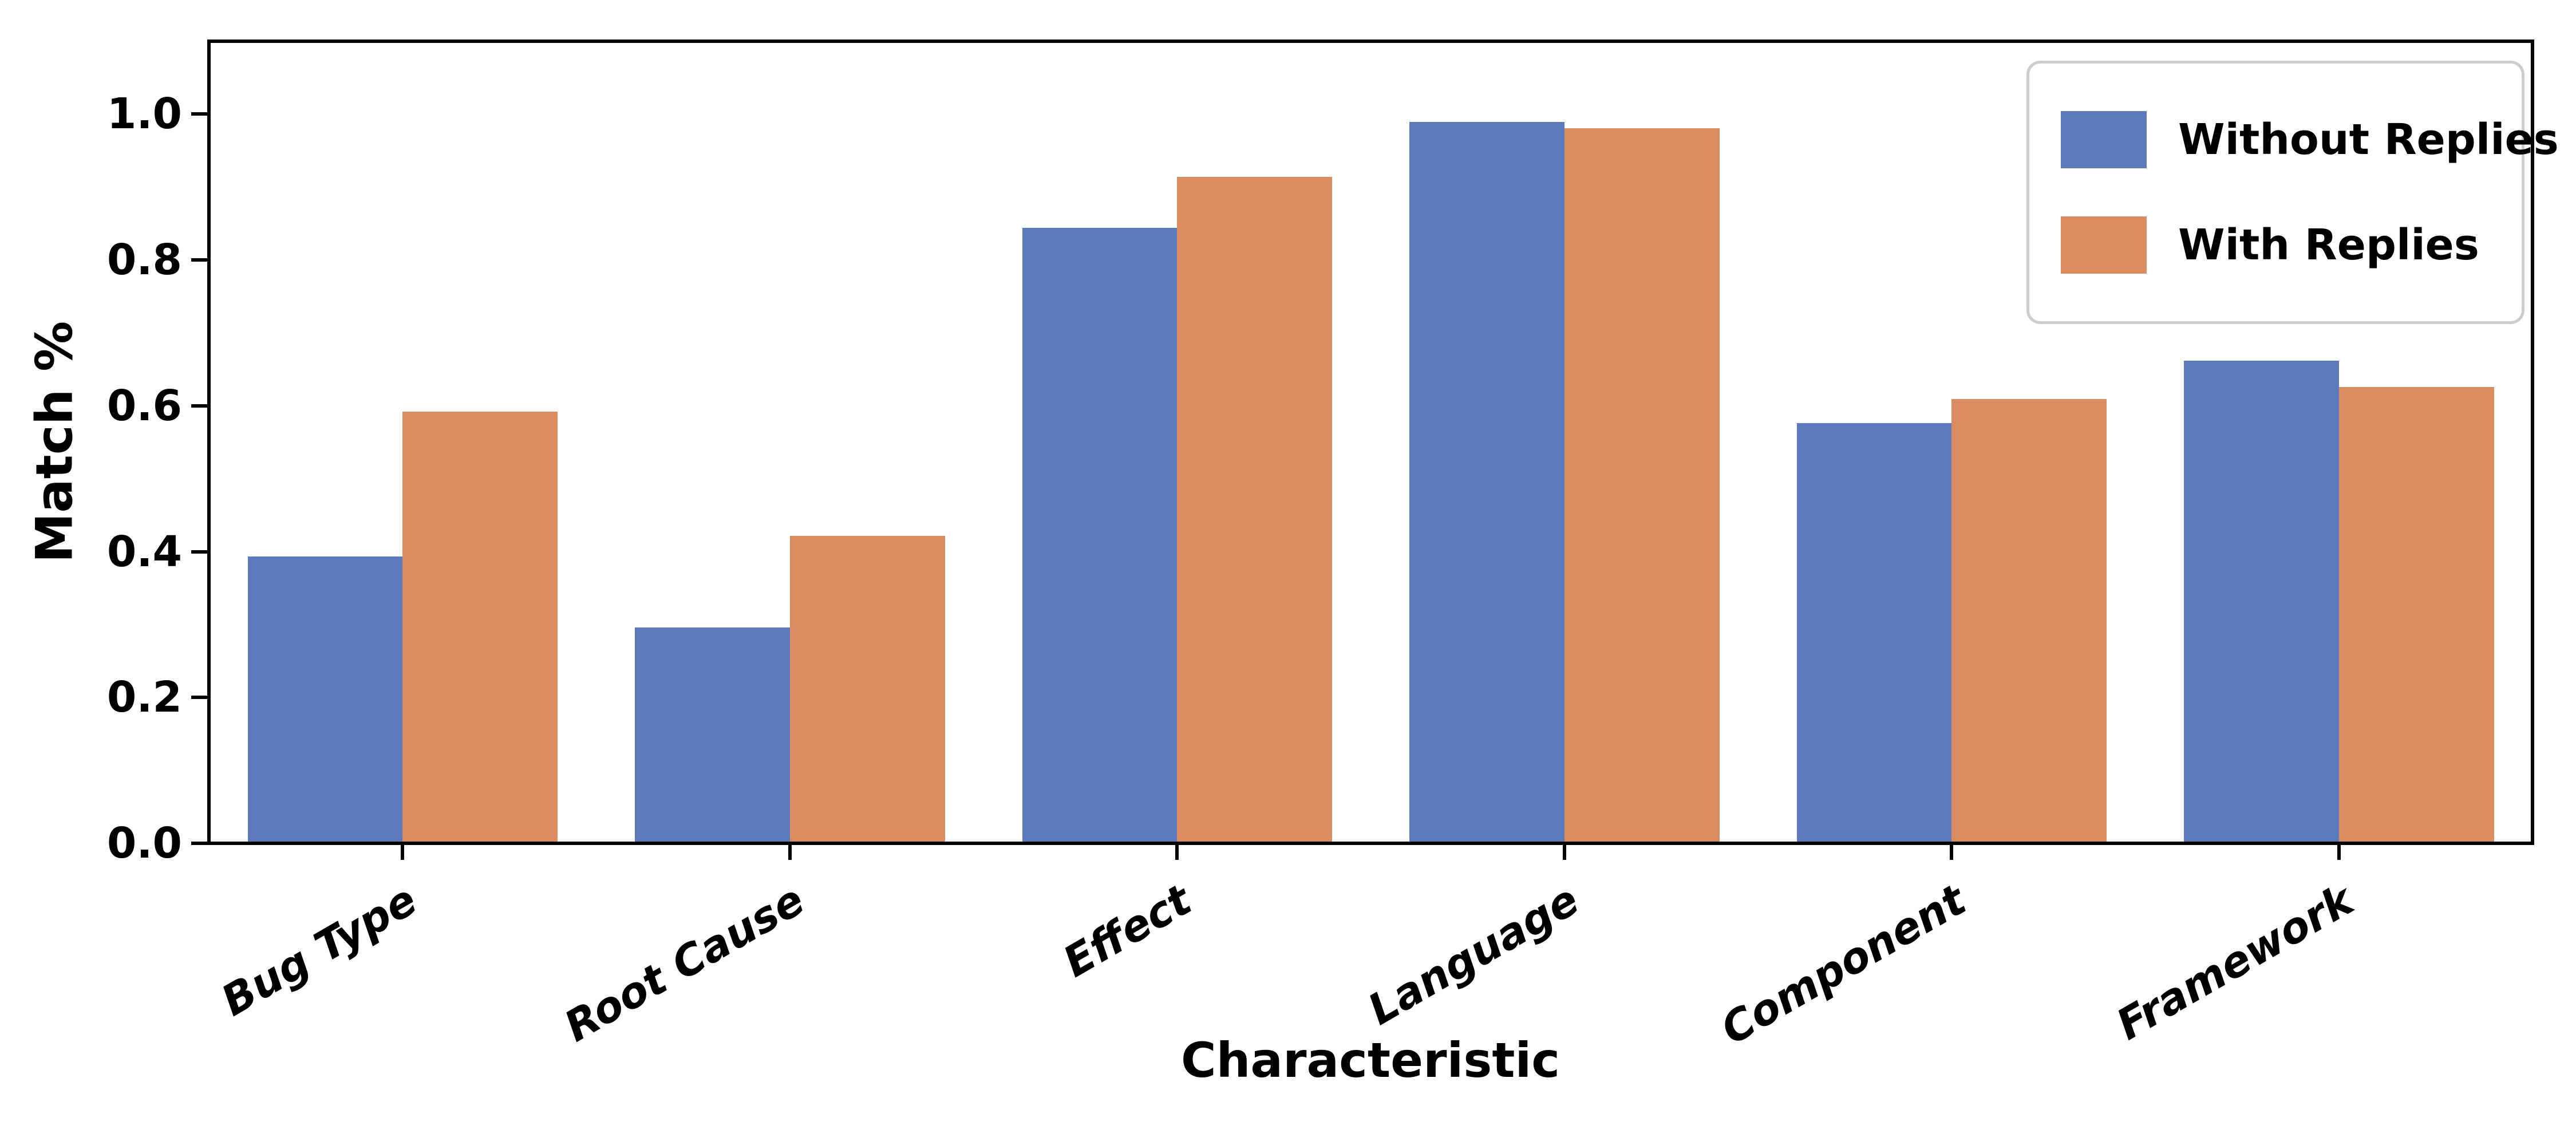  Describe the element at coordinates (209, 443) in the screenshot. I see `plot-spine-left` at that location.